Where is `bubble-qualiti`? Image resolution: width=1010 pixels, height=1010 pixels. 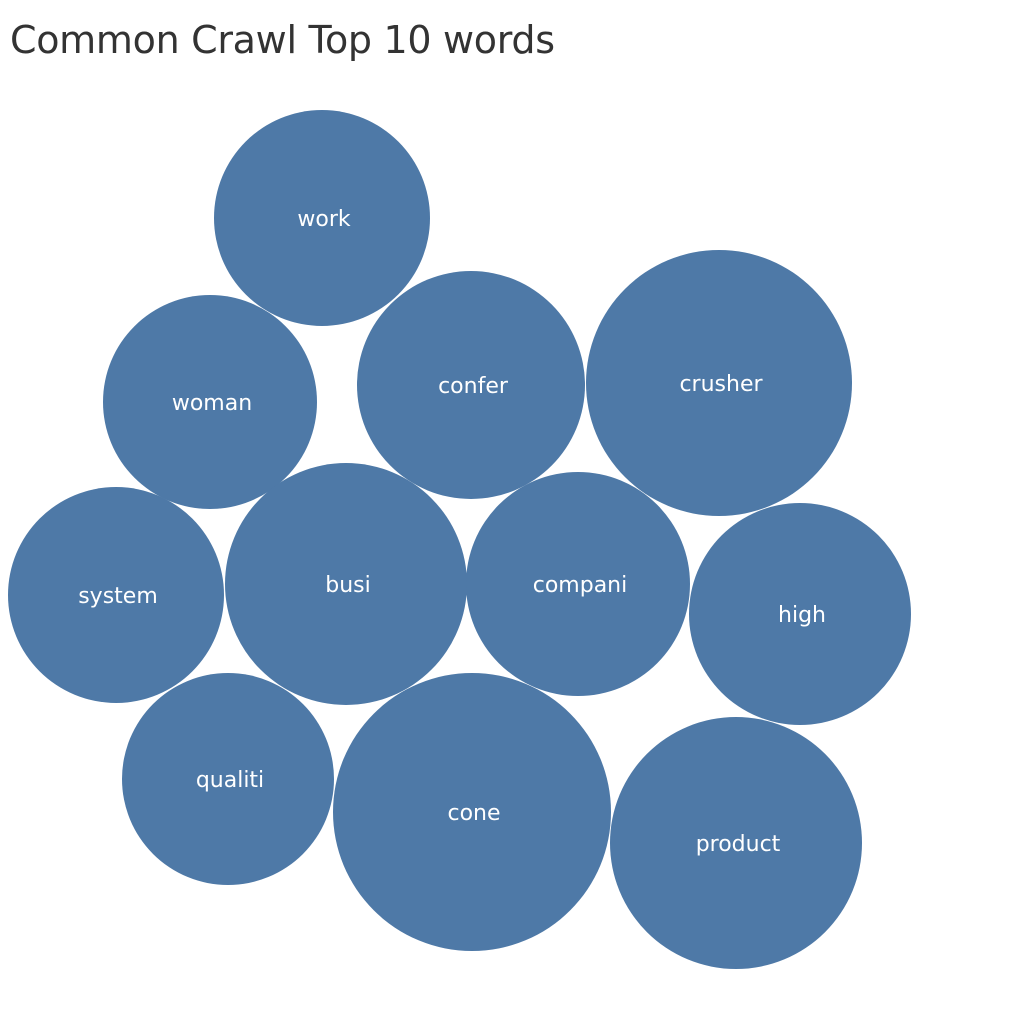
bubble-qualiti is located at coordinates (228, 779).